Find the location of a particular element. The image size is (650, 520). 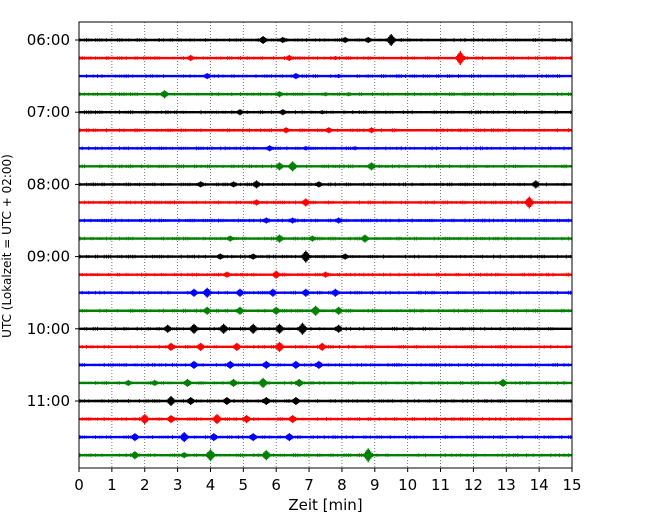

y-tick-label: 07:00 is located at coordinates (48, 112).